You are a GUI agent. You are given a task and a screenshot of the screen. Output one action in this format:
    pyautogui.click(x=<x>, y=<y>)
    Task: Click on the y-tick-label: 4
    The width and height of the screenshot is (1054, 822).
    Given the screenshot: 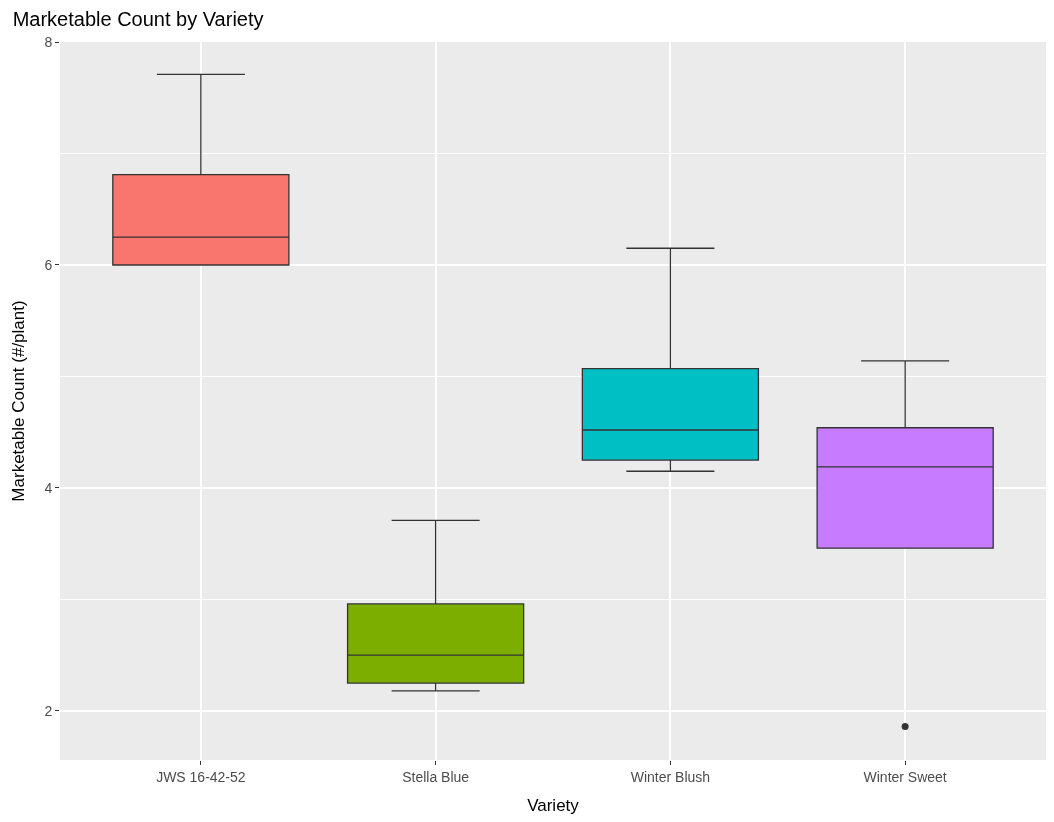 What is the action you would take?
    pyautogui.click(x=48, y=487)
    